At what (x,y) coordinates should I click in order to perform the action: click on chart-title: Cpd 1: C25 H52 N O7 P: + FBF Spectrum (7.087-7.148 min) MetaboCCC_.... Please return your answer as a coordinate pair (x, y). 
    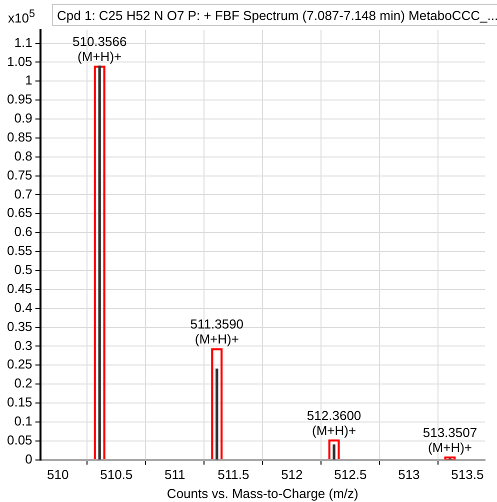
    Looking at the image, I should click on (274, 15).